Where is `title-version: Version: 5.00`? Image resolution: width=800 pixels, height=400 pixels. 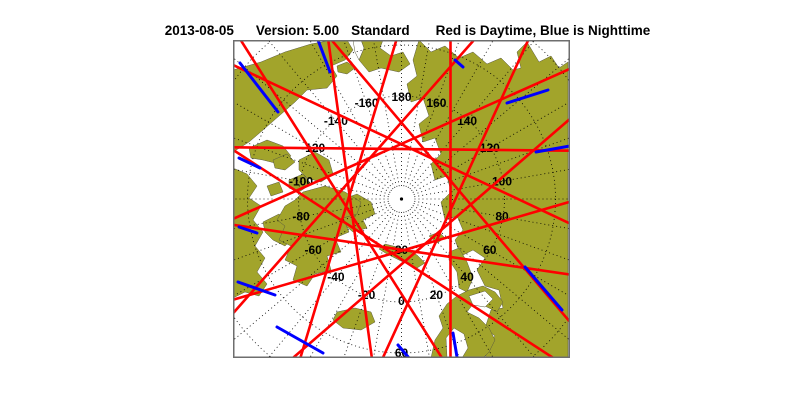
title-version: Version: 5.00 is located at coordinates (297, 30).